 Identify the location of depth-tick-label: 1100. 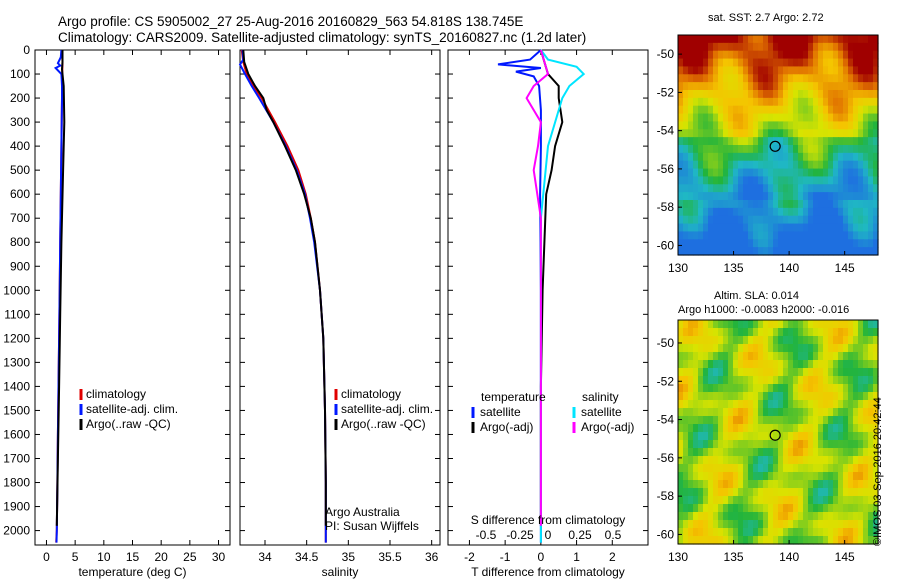
(17, 314).